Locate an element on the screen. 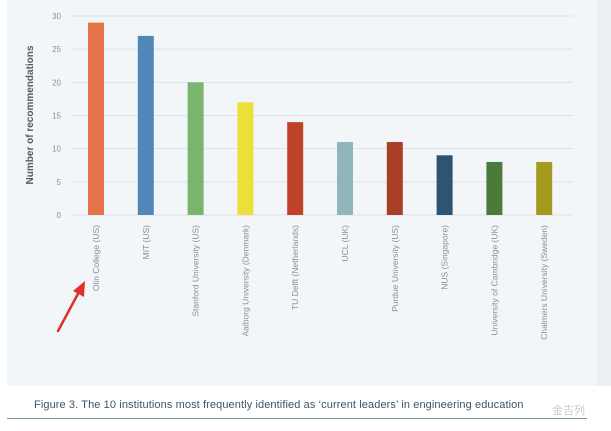 The width and height of the screenshot is (611, 431). x-tick-label: Chalmers University (Sweden) is located at coordinates (544, 282).